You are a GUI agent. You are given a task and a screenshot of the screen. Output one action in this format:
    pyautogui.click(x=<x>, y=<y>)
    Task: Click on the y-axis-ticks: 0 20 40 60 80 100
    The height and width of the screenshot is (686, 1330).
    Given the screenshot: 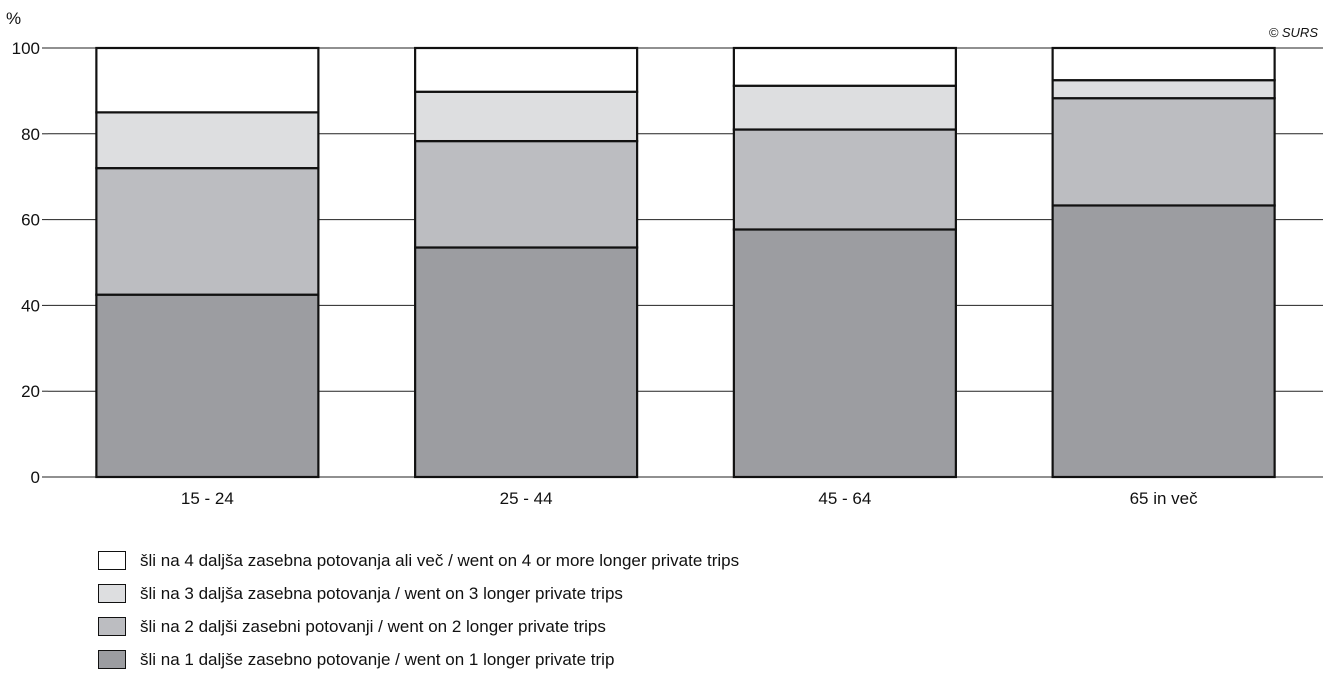 What is the action you would take?
    pyautogui.click(x=30, y=263)
    